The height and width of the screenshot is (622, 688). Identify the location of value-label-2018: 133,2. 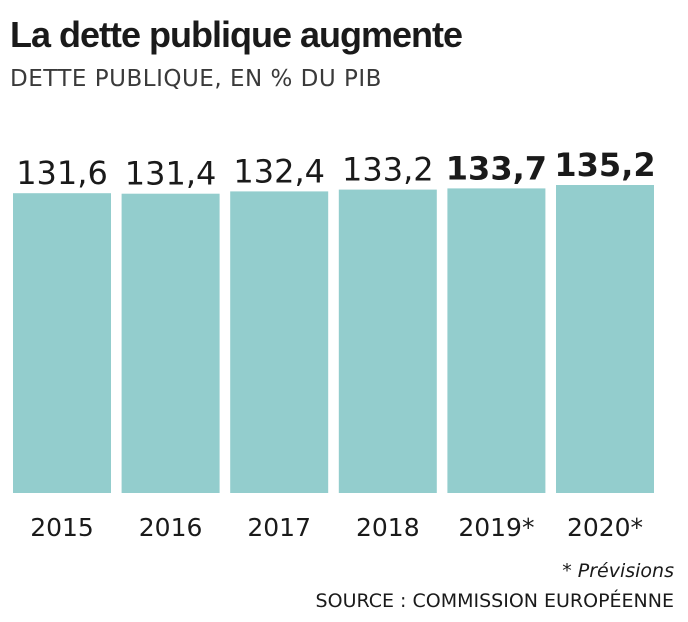
(388, 170).